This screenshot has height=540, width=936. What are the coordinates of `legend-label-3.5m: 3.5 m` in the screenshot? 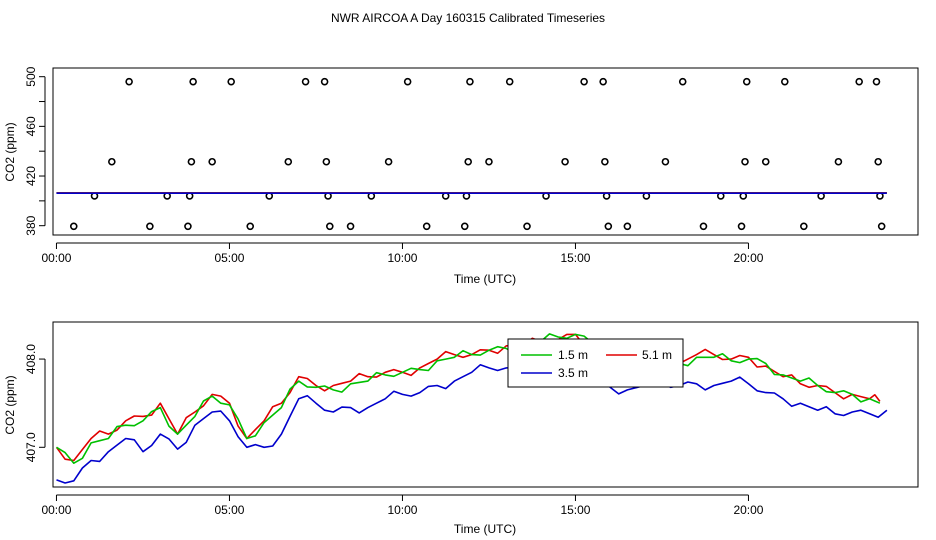 It's located at (573, 373).